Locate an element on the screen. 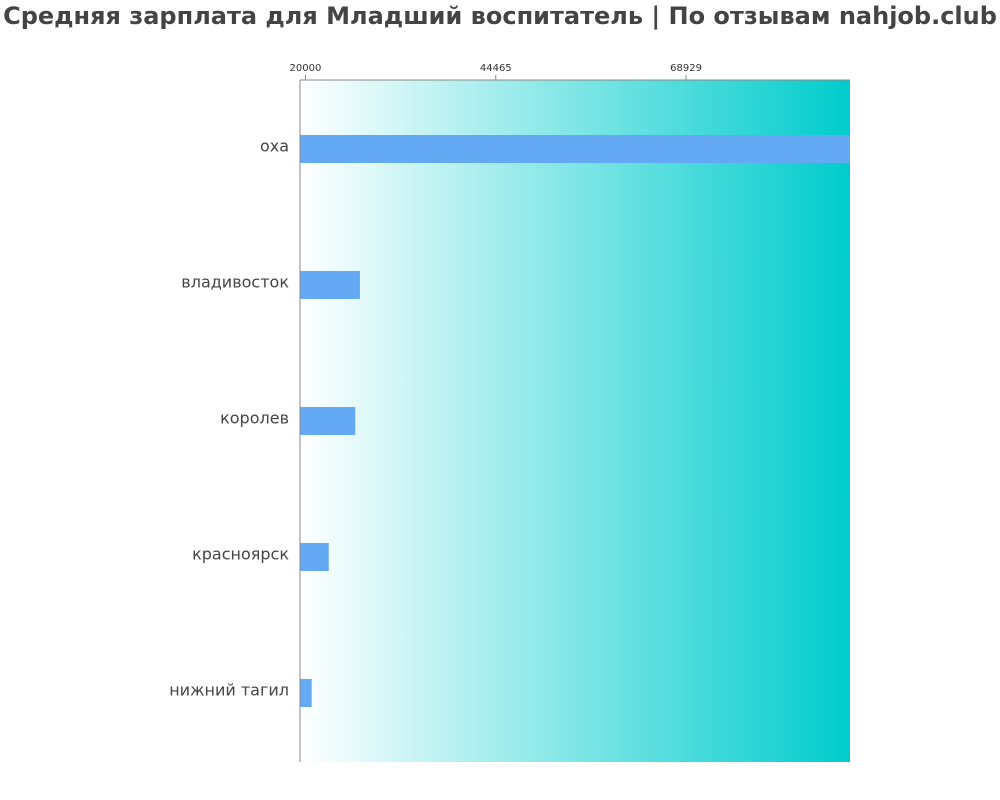 This screenshot has width=1000, height=800. x-tick-label-1: 44465 is located at coordinates (496, 68).